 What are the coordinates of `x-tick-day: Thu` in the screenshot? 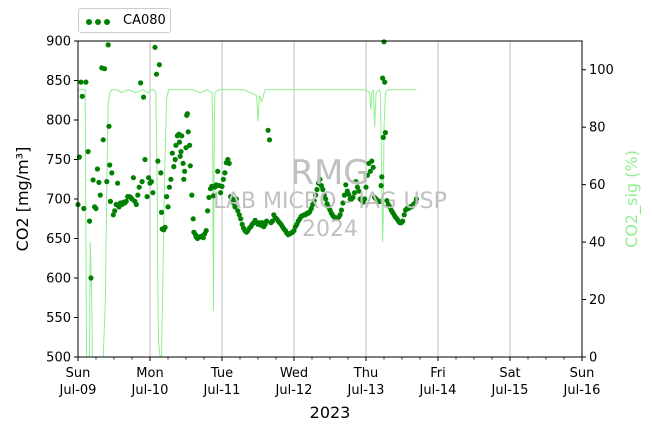 It's located at (365, 373).